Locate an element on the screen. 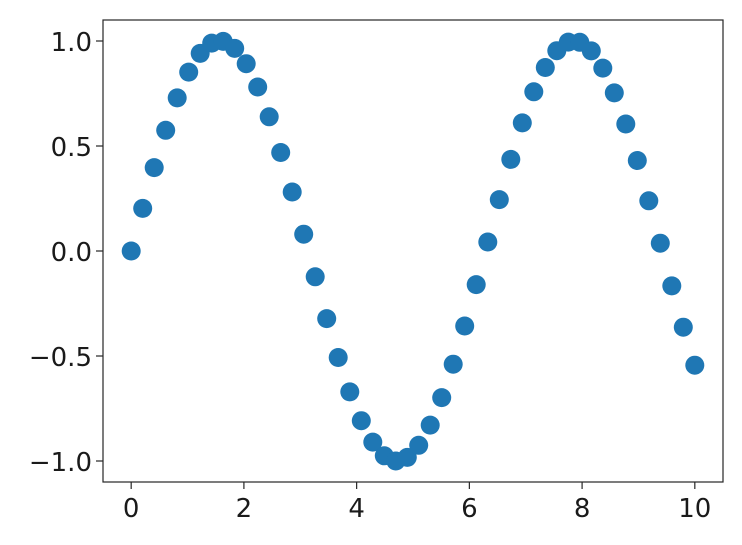 This screenshot has height=545, width=742. y-axis-tick-label: −1.0 is located at coordinates (60, 463).